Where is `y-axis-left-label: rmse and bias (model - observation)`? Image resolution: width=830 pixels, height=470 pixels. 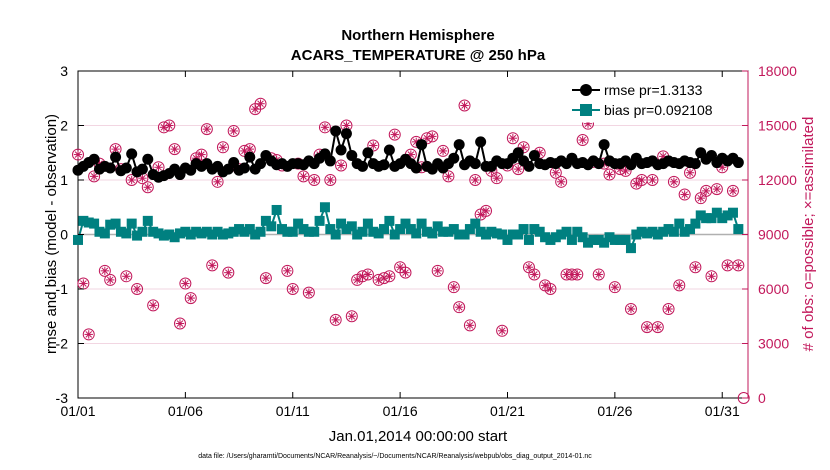 y-axis-left-label: rmse and bias (model - observation) is located at coordinates (51, 234).